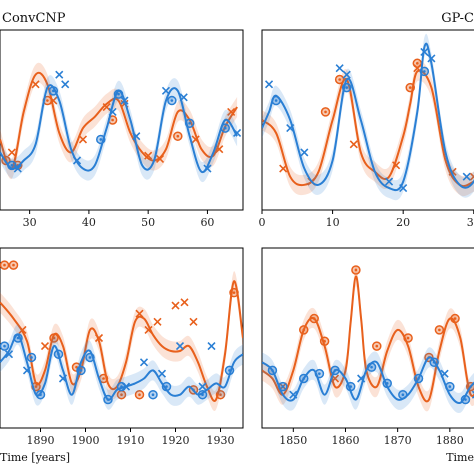  Describe the element at coordinates (368, 380) in the screenshot. I see `chart3-series1-line` at that location.